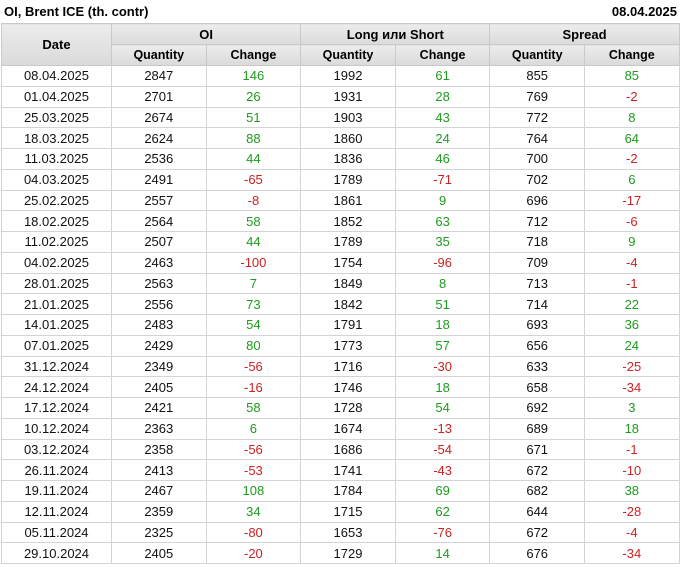  Describe the element at coordinates (537, 283) in the screenshot. I see `quantity-cell: 713` at that location.